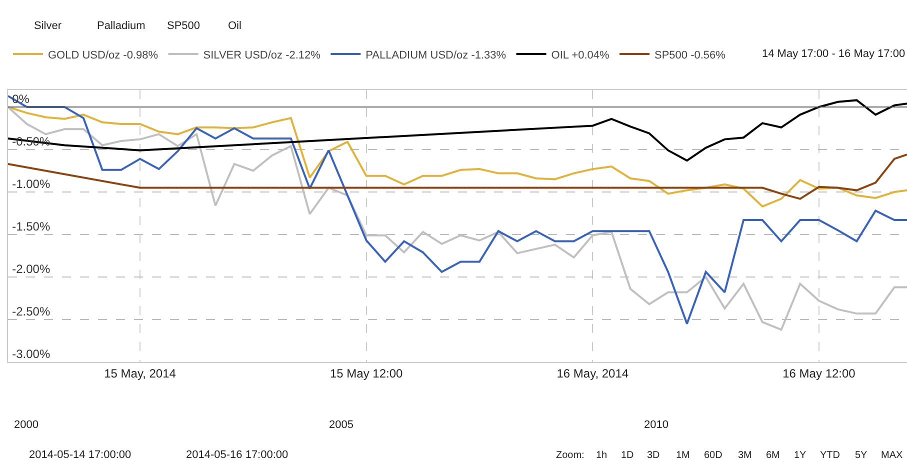 The image size is (907, 461). What do you see at coordinates (745, 455) in the screenshot?
I see `text: 3M` at bounding box center [745, 455].